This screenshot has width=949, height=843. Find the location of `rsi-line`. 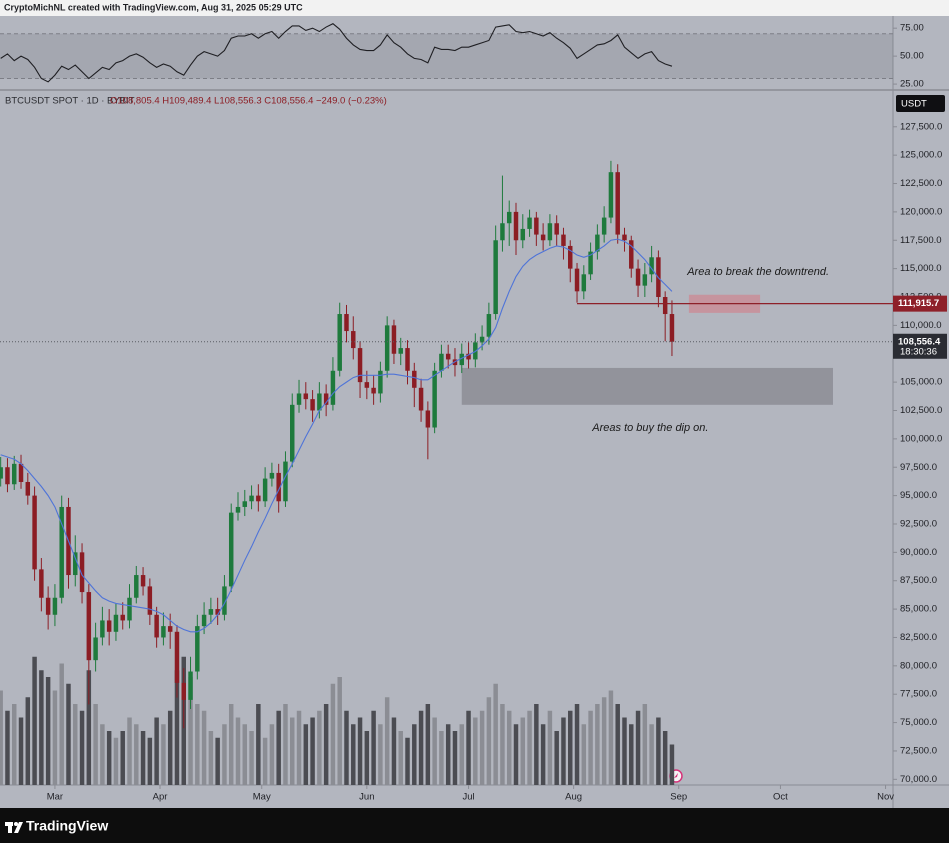

rsi-line is located at coordinates (336, 53).